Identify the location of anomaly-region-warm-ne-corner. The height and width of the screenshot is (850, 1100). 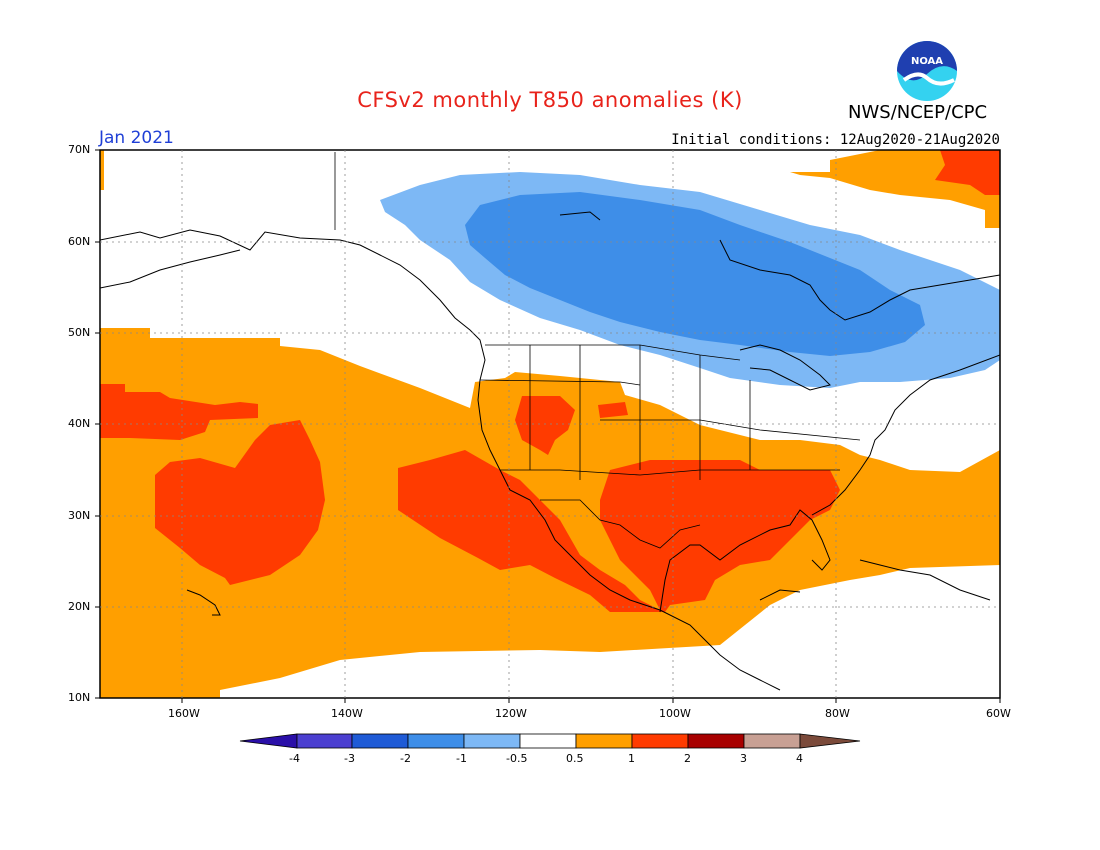
(967, 172).